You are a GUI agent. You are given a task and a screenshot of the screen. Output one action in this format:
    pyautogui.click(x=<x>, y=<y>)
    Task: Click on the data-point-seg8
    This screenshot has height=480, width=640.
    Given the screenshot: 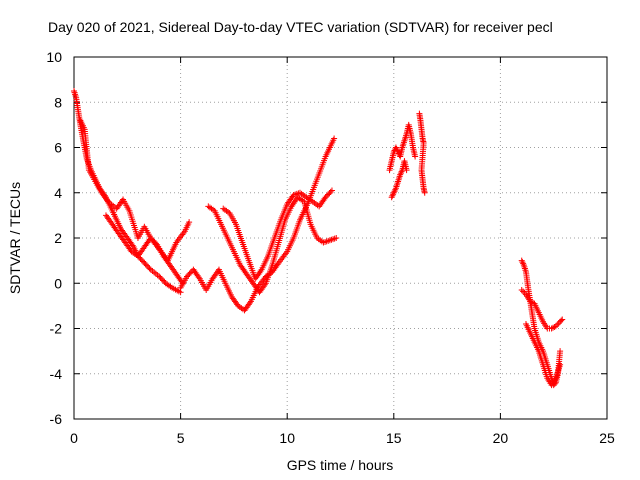 What is the action you would take?
    pyautogui.click(x=406, y=170)
    